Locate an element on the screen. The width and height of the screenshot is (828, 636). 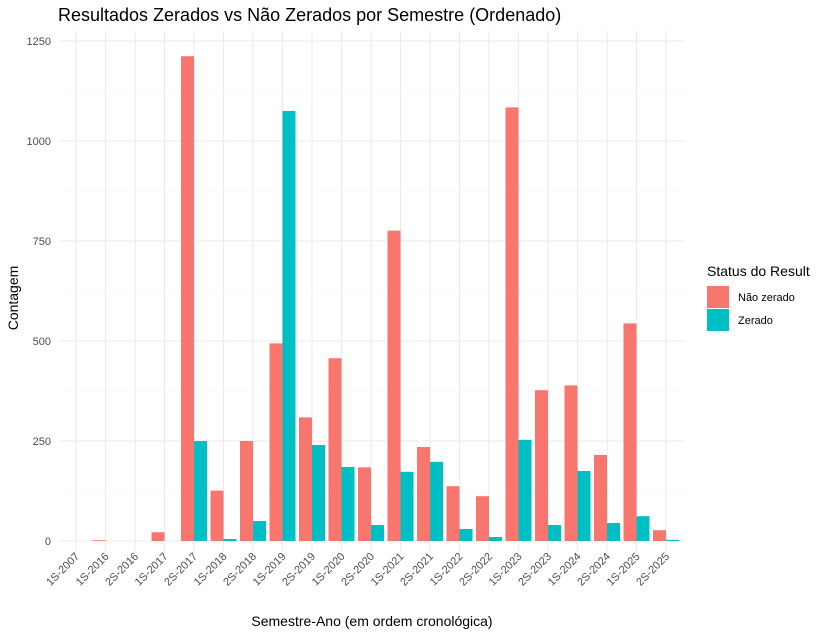
bar-n-o-zerado-1s-2020 is located at coordinates (335, 449).